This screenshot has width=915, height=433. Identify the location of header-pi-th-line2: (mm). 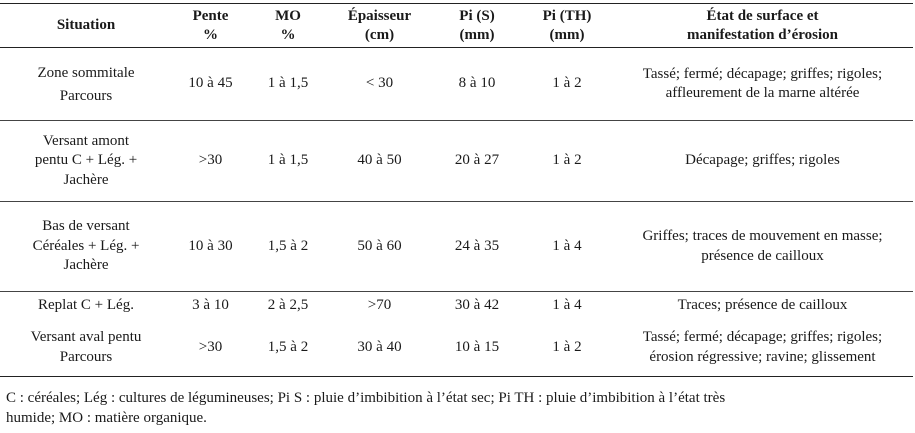
(567, 34).